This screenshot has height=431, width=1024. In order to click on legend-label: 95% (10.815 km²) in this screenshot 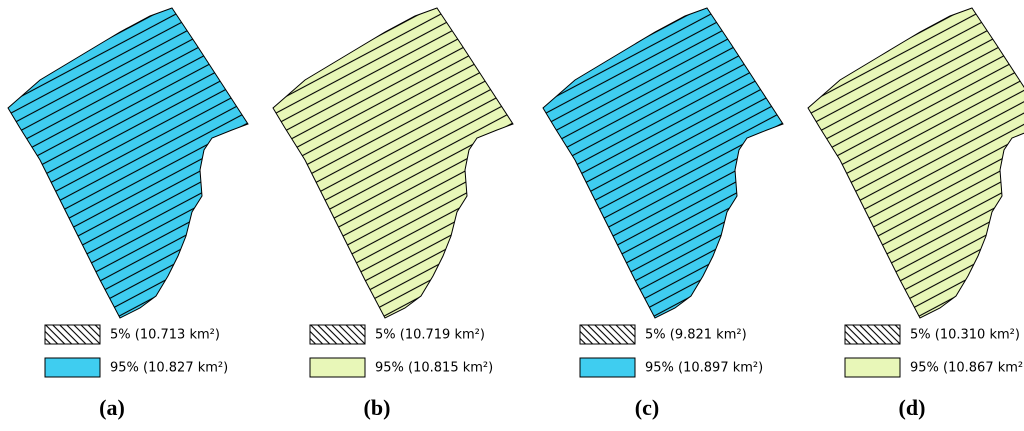, I will do `click(434, 368)`.